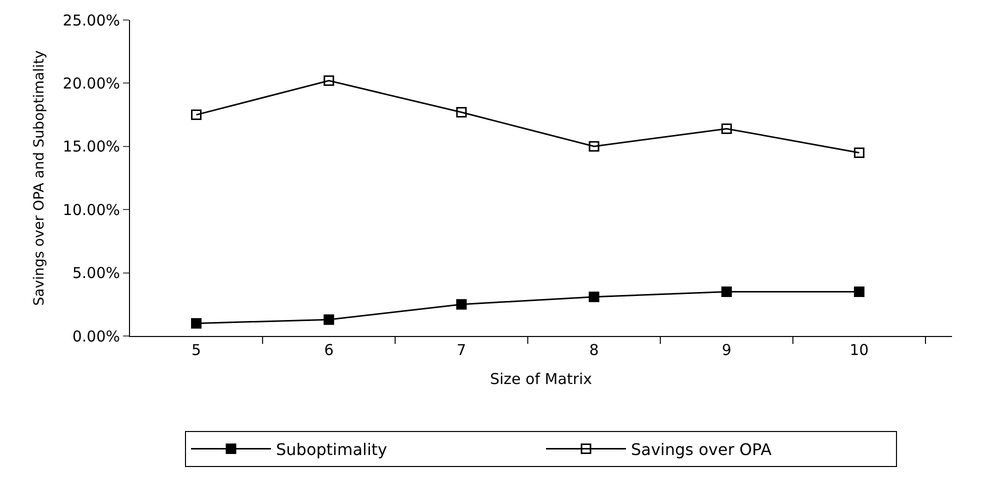  Describe the element at coordinates (96, 336) in the screenshot. I see `y-tick-label: 0.00%` at that location.